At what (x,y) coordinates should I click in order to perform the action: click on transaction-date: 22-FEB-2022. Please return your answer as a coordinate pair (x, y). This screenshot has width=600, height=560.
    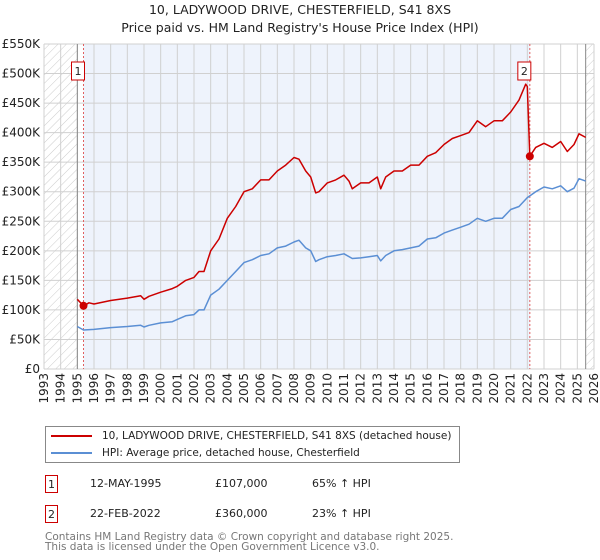
    Looking at the image, I should click on (125, 513).